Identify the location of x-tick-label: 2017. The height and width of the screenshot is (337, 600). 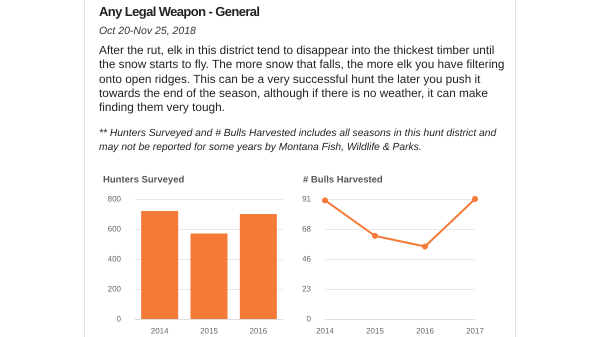
(475, 331).